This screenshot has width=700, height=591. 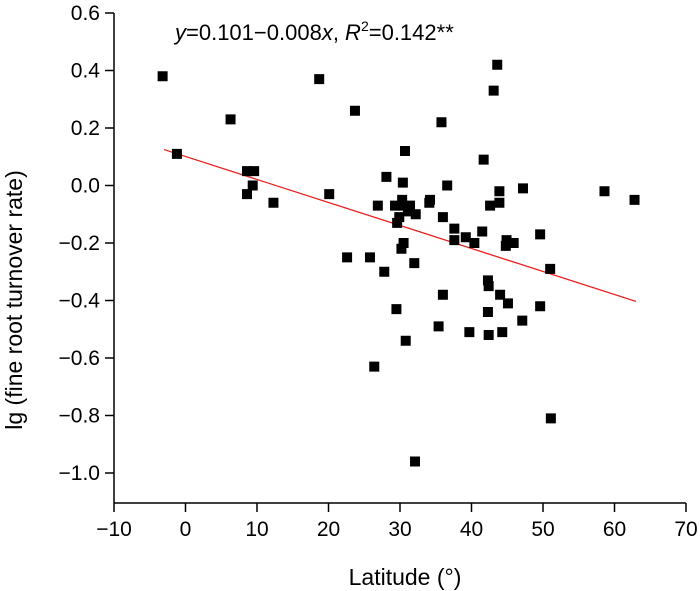 What do you see at coordinates (180, 32) in the screenshot?
I see `eq-y-symbol: y` at bounding box center [180, 32].